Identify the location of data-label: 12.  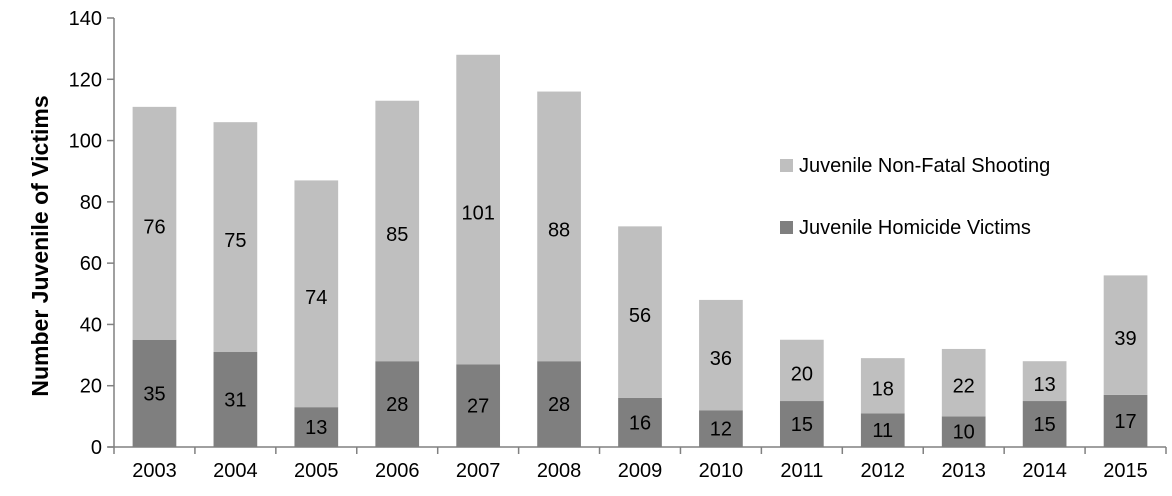
(721, 430).